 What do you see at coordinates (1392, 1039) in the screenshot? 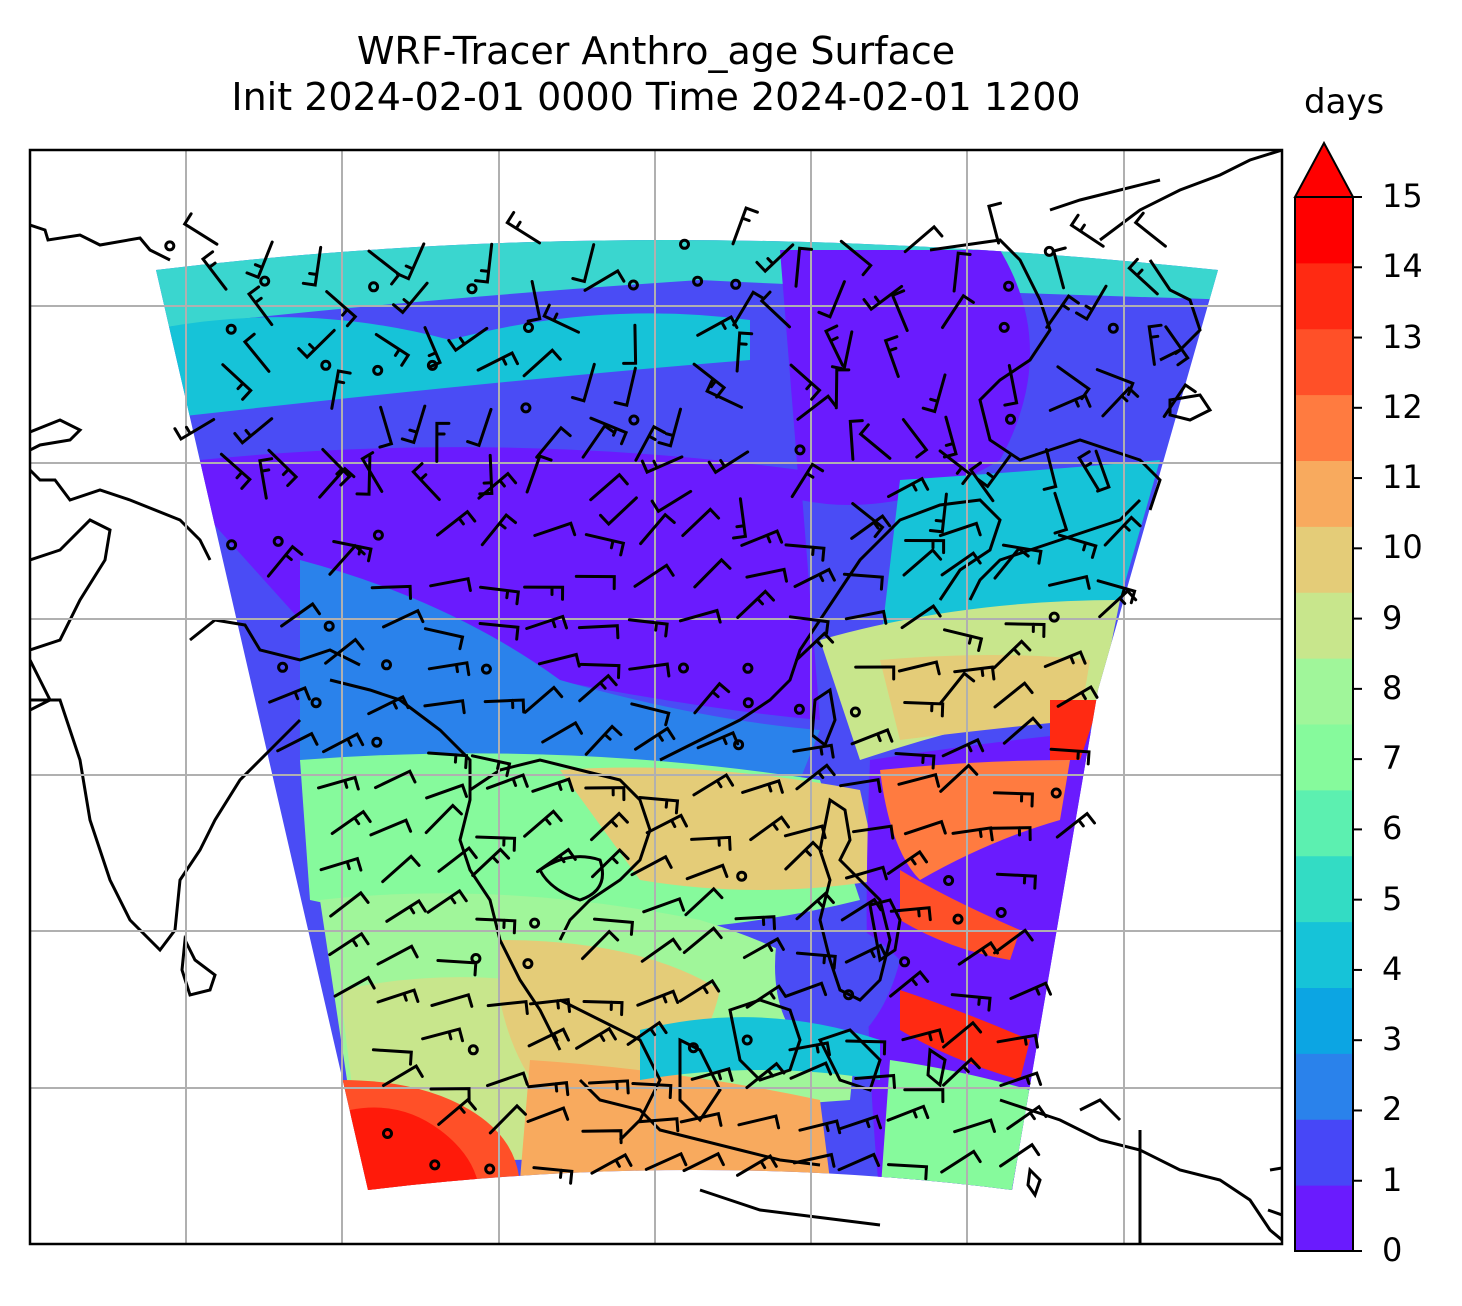
I see `colorbar-tick-label: 3` at bounding box center [1392, 1039].